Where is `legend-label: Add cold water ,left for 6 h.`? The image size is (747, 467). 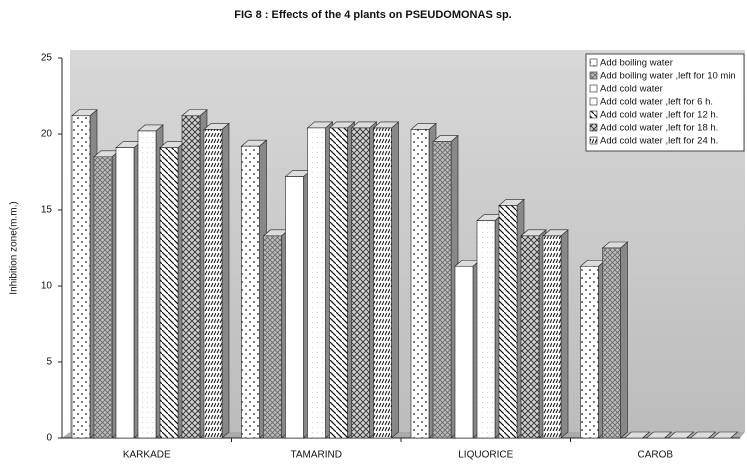
legend-label: Add cold water ,left for 6 h. is located at coordinates (656, 102).